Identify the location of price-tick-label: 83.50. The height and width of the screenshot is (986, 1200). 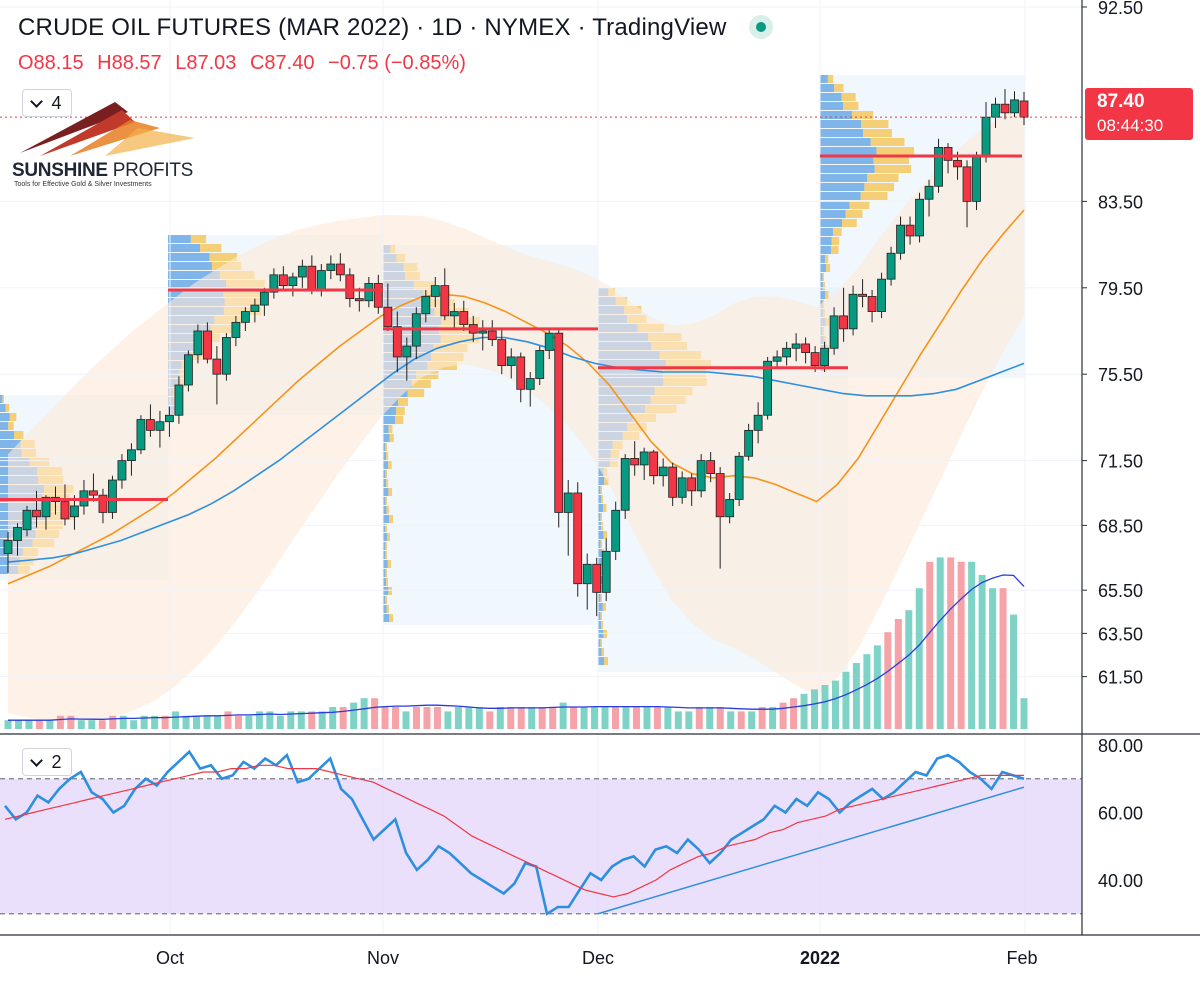
(1120, 202).